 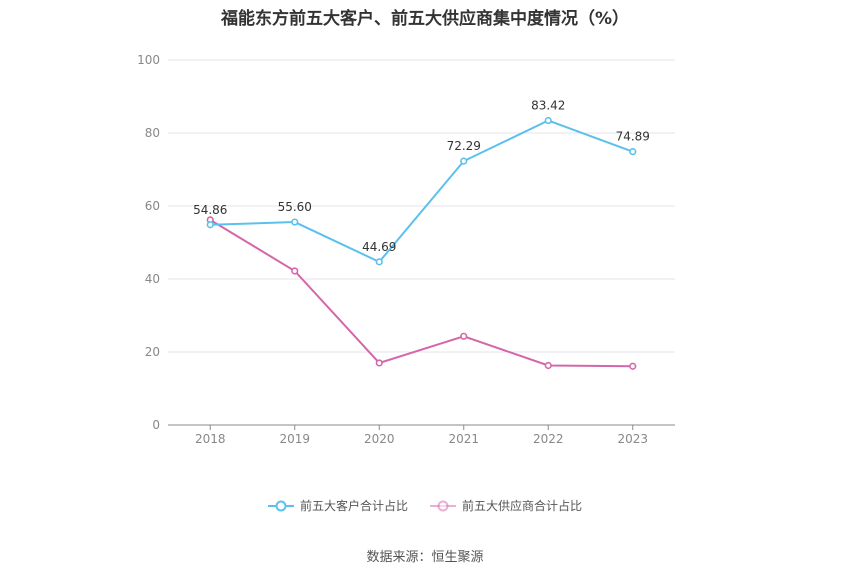 I want to click on chart-title: 福能东方前五大客户、前五大供应商集中度情况（%）, so click(x=425, y=19).